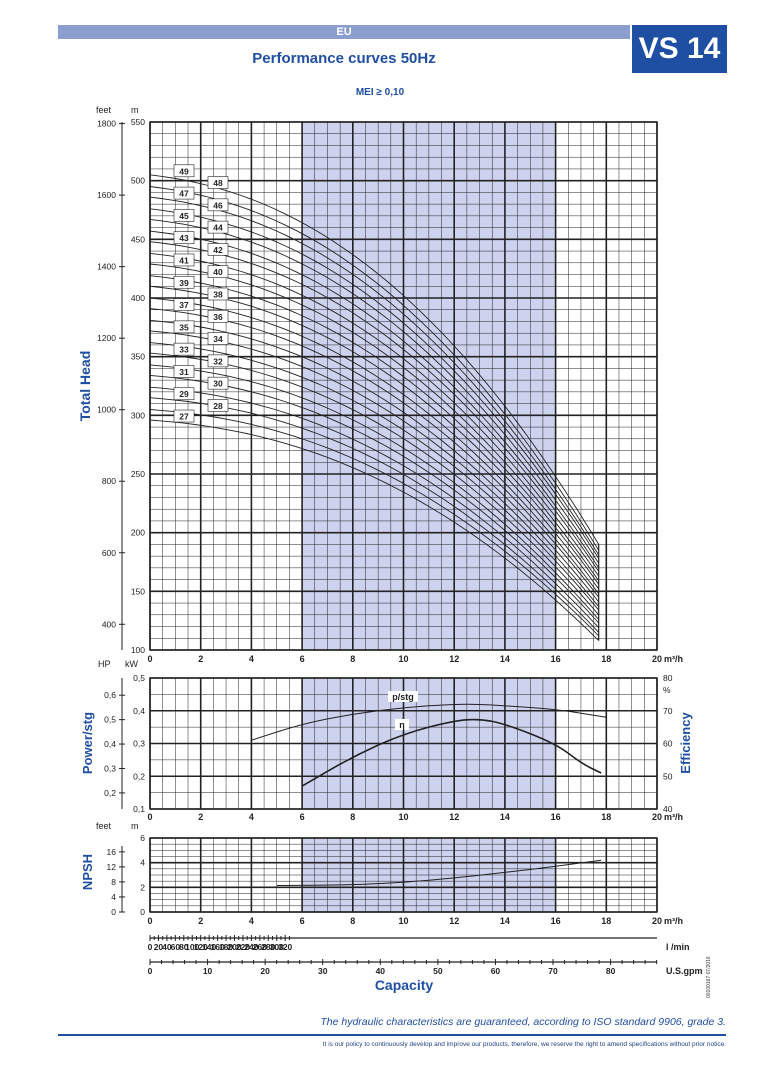 Image resolution: width=761 pixels, height=1076 pixels. What do you see at coordinates (344, 58) in the screenshot?
I see `page-title: Performance curves 50Hz` at bounding box center [344, 58].